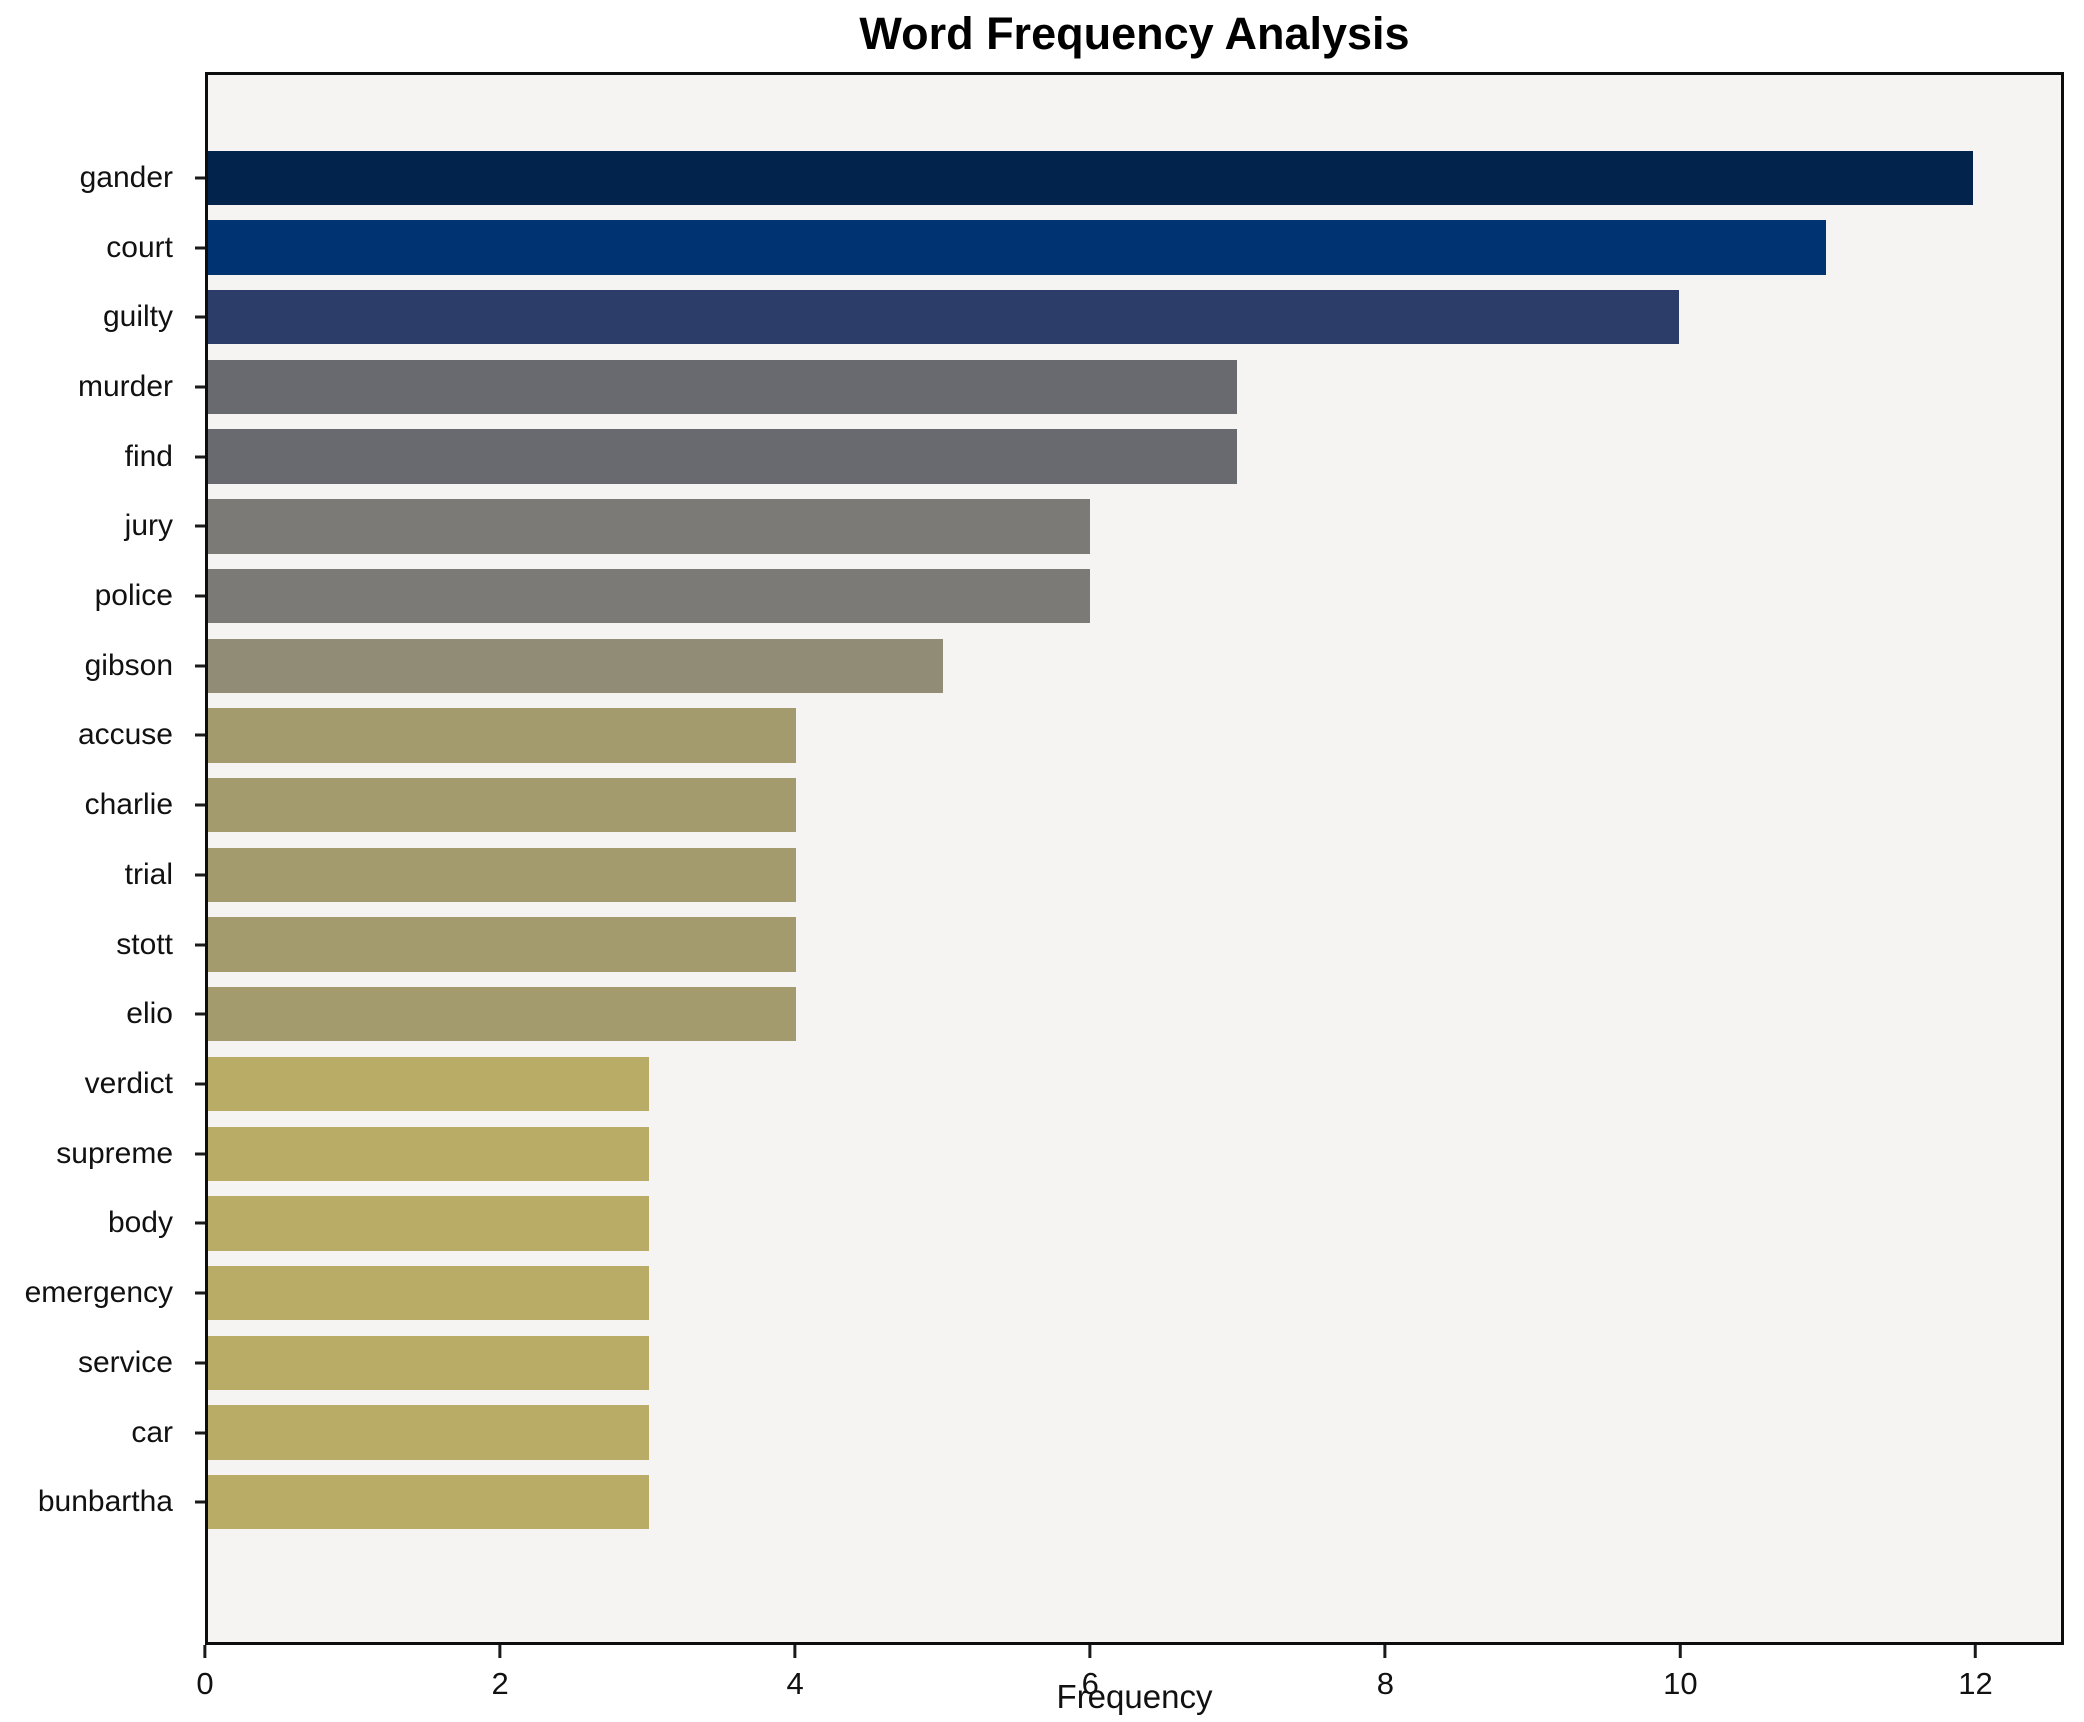 This screenshot has width=2084, height=1722. Describe the element at coordinates (1069, 1363) in the screenshot. I see `bar-row: service` at that location.